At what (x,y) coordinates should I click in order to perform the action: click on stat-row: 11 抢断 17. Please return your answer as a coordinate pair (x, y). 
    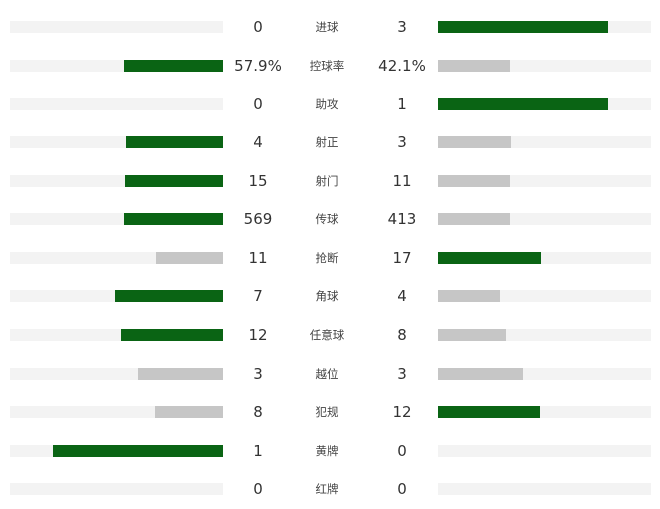
    Looking at the image, I should click on (330, 258).